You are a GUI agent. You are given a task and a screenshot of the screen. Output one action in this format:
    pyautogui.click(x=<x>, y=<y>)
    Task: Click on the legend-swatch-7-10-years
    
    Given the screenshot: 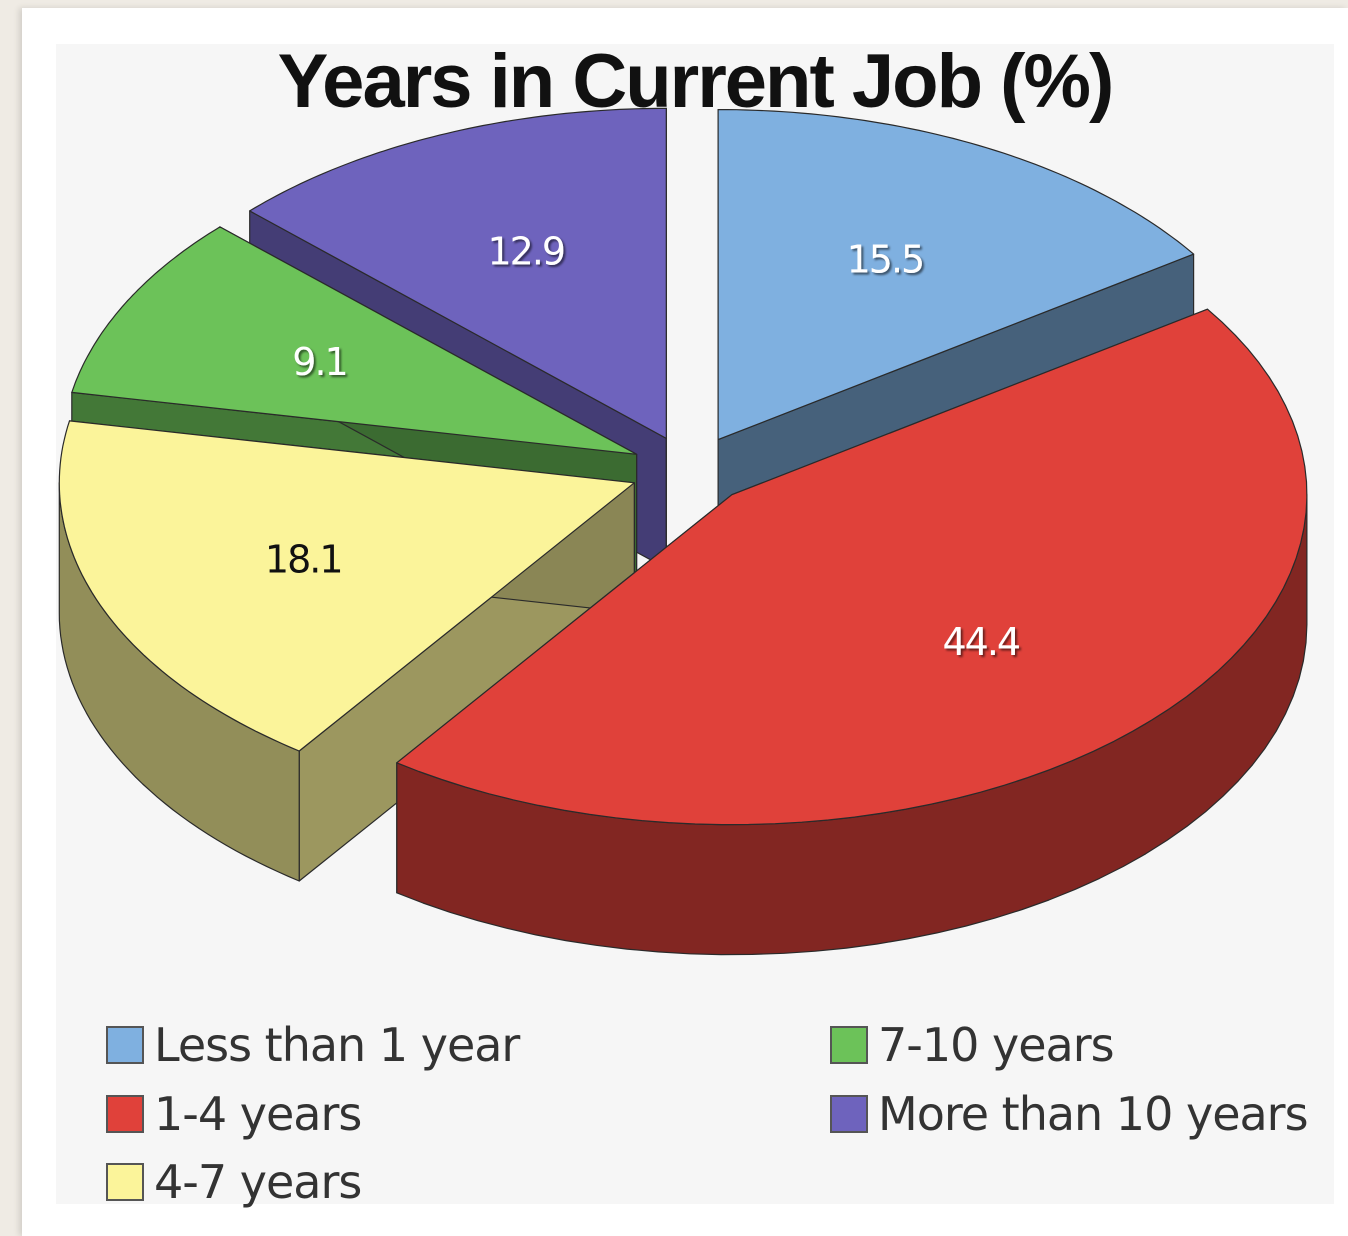 What is the action you would take?
    pyautogui.click(x=849, y=1045)
    